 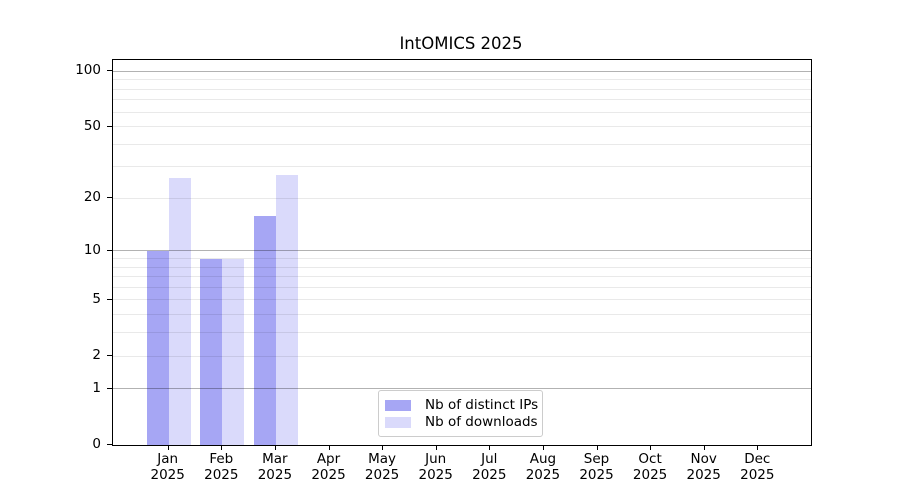 I want to click on x-tick-label-nov: Nov 2025, so click(x=703, y=467).